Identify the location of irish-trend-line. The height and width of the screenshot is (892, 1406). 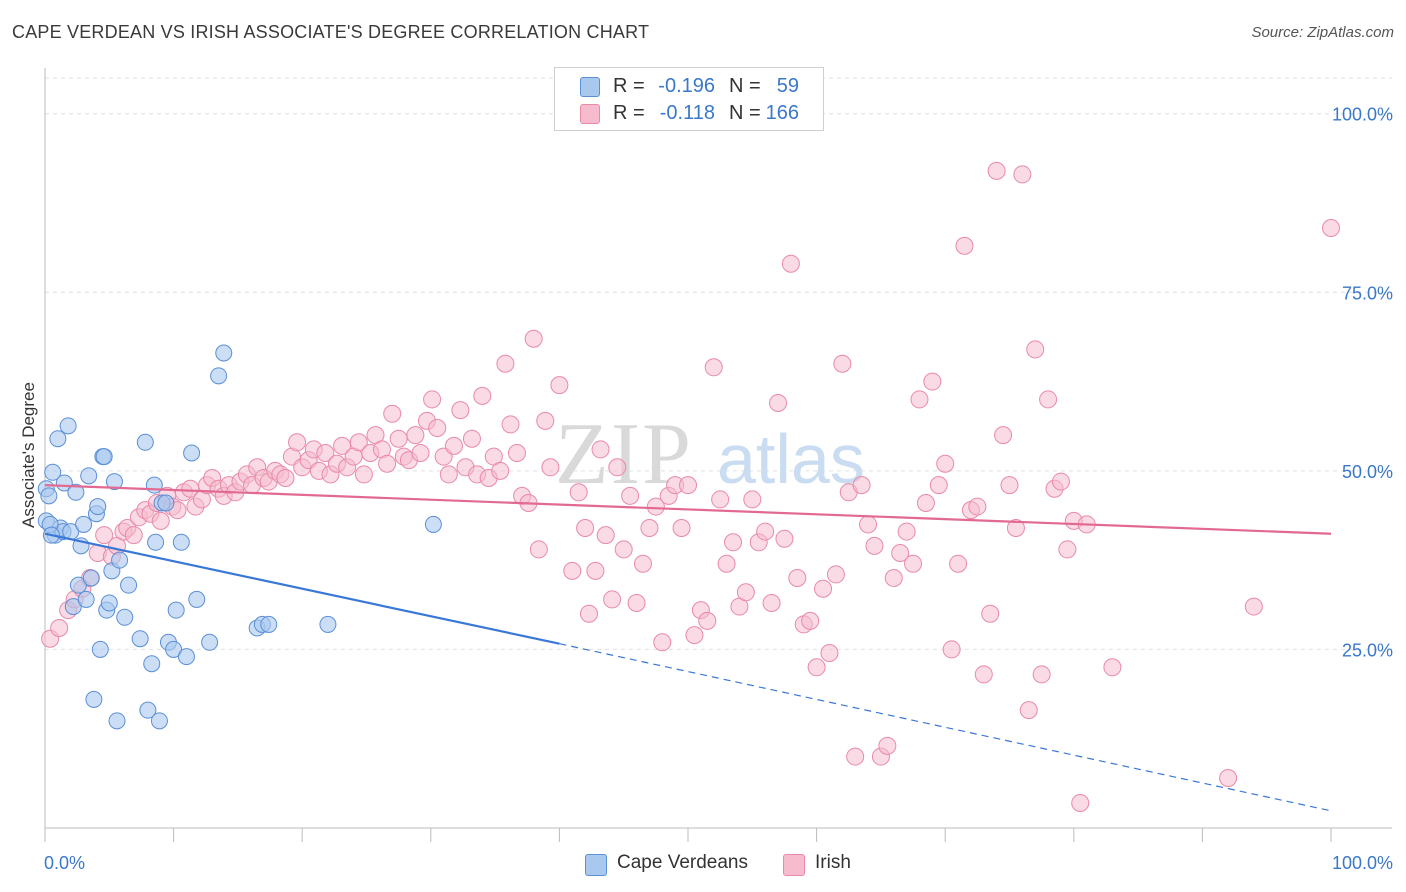
(688, 509).